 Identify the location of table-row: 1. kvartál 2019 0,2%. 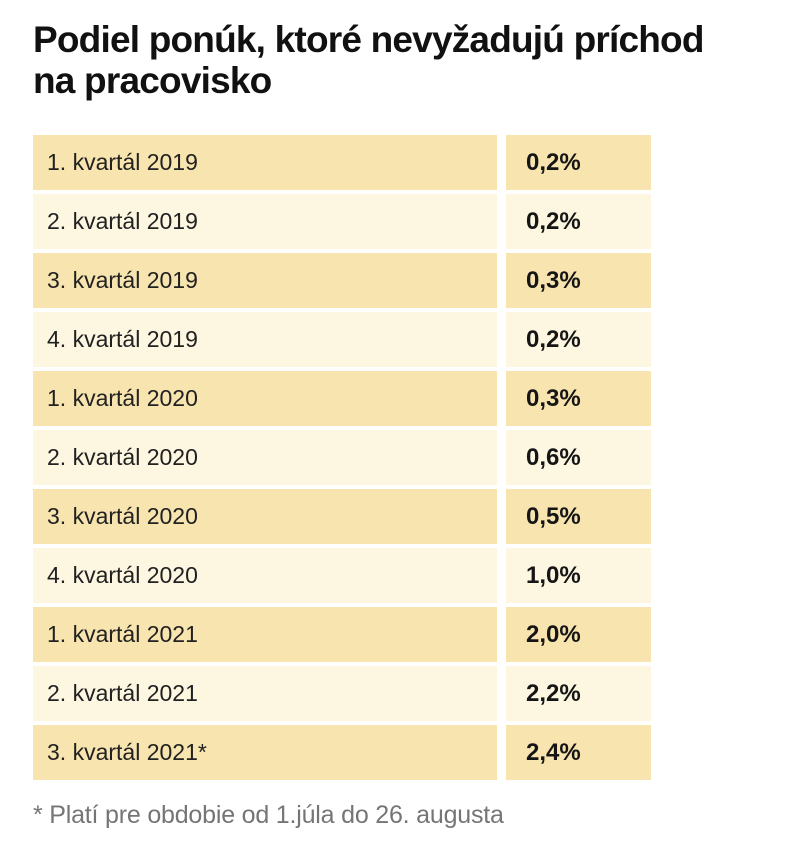
(342, 163).